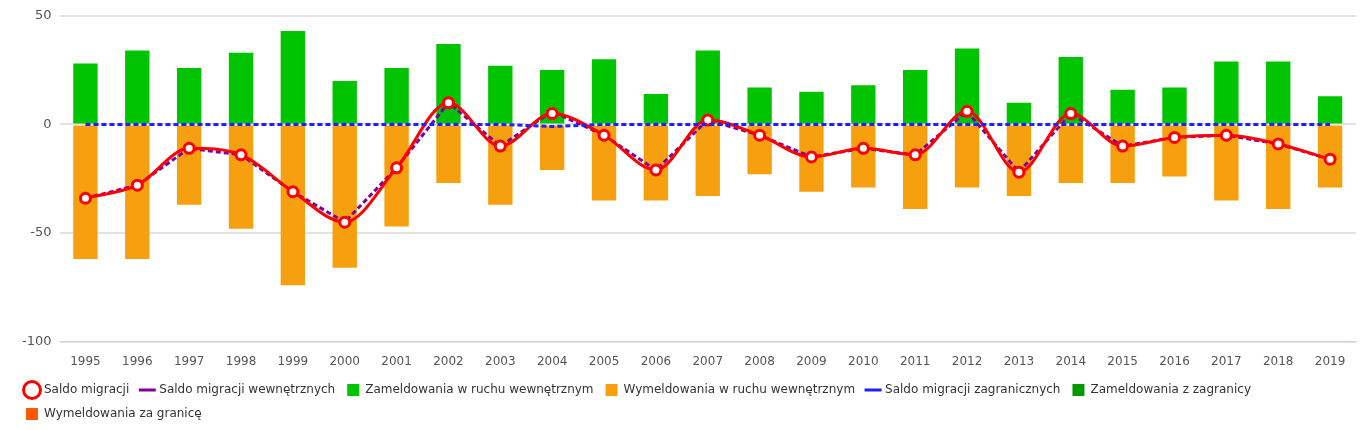 This screenshot has width=1364, height=430. What do you see at coordinates (708, 360) in the screenshot?
I see `x-tick-label: 2007` at bounding box center [708, 360].